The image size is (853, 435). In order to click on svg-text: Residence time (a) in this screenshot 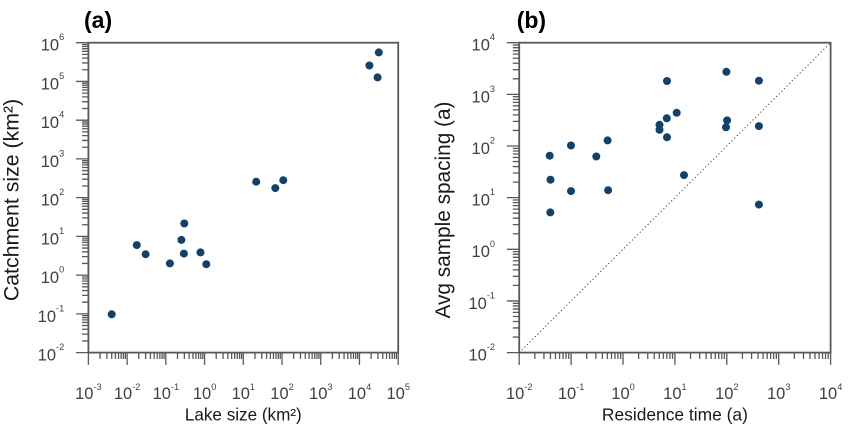, I will do `click(675, 415)`.